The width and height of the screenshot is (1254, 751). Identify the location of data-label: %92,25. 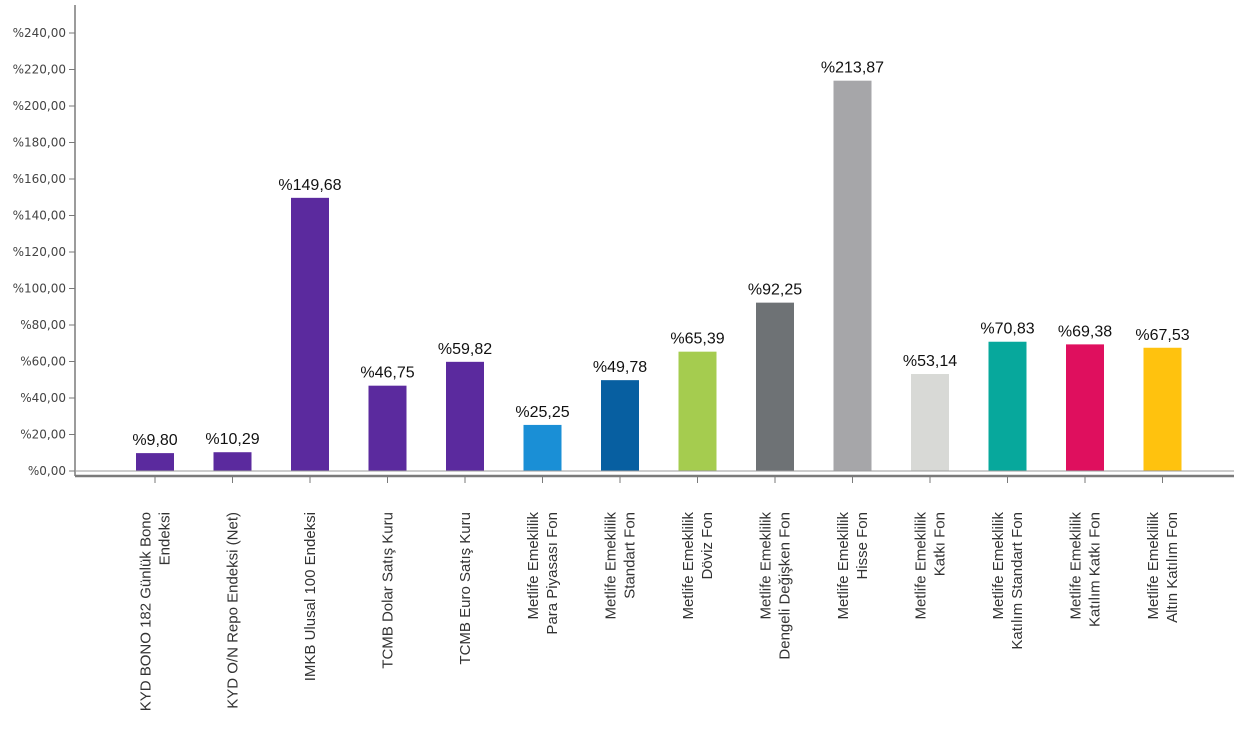
(775, 290).